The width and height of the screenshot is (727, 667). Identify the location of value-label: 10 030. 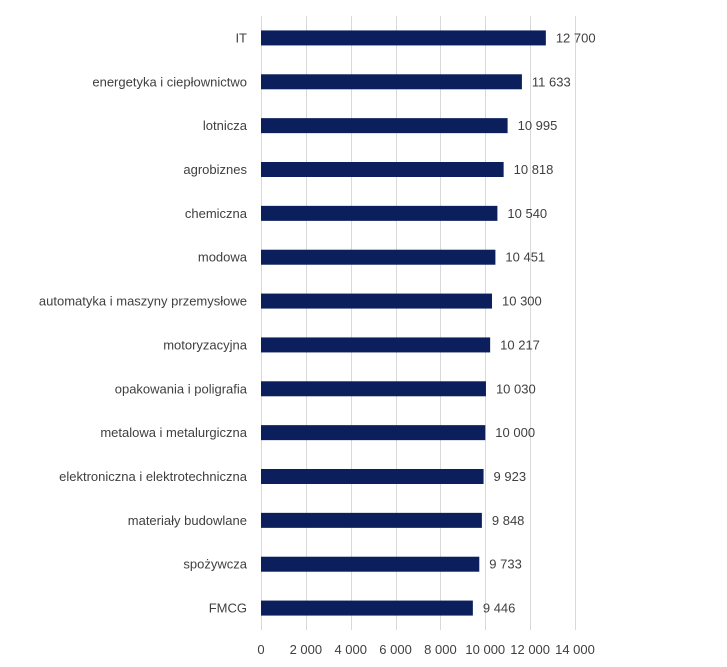
(516, 388).